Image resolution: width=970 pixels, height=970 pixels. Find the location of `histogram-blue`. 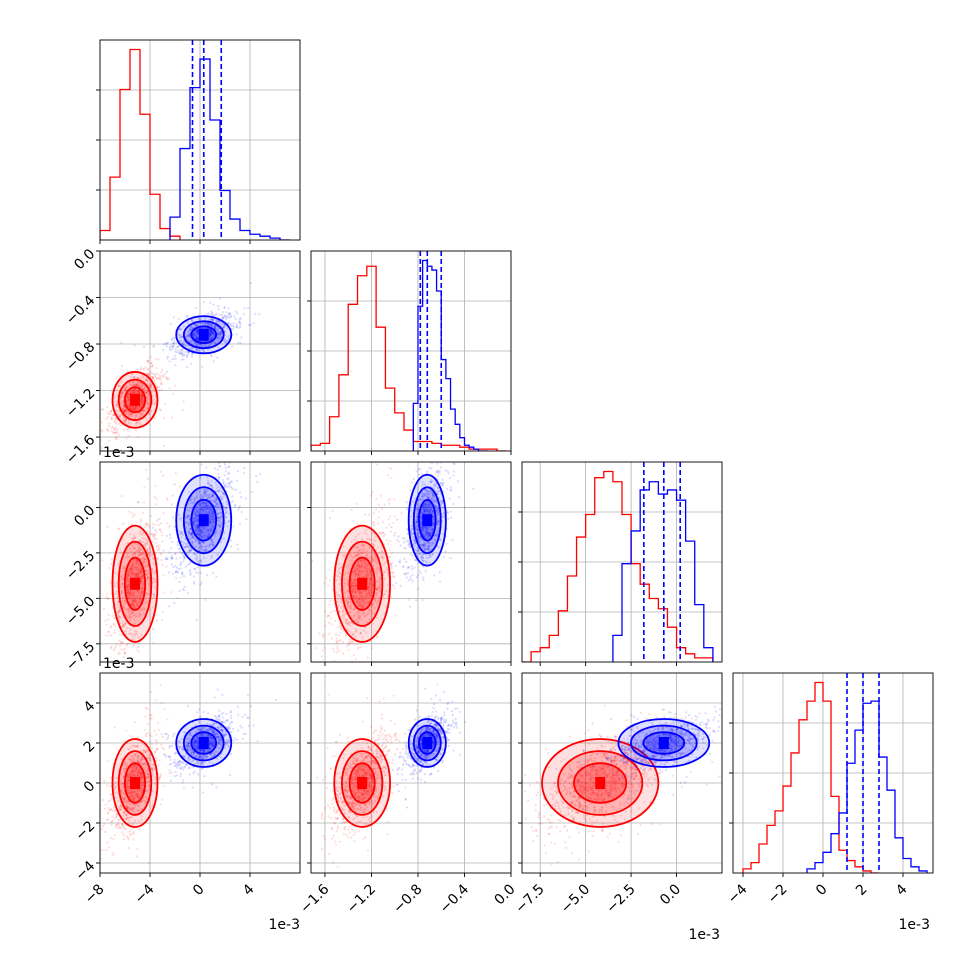

histogram-blue is located at coordinates (229, 149).